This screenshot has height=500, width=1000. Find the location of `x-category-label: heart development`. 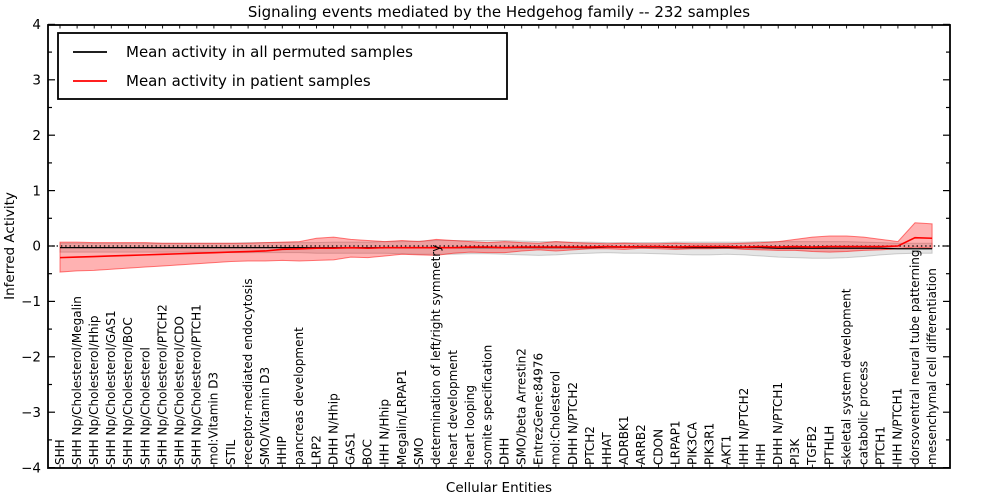

x-category-label: heart development is located at coordinates (453, 407).